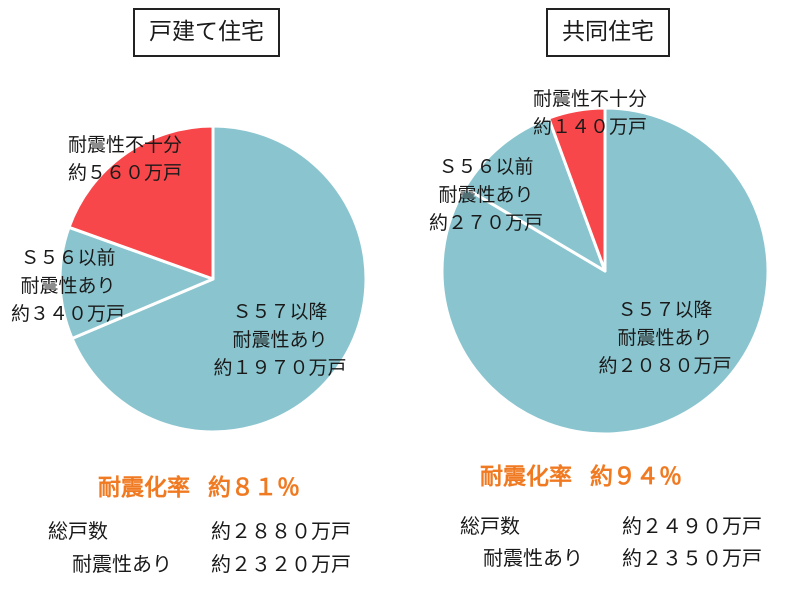 The width and height of the screenshot is (800, 600). Describe the element at coordinates (692, 558) in the screenshot. I see `resistant-value: 約２３５０万戸` at that location.